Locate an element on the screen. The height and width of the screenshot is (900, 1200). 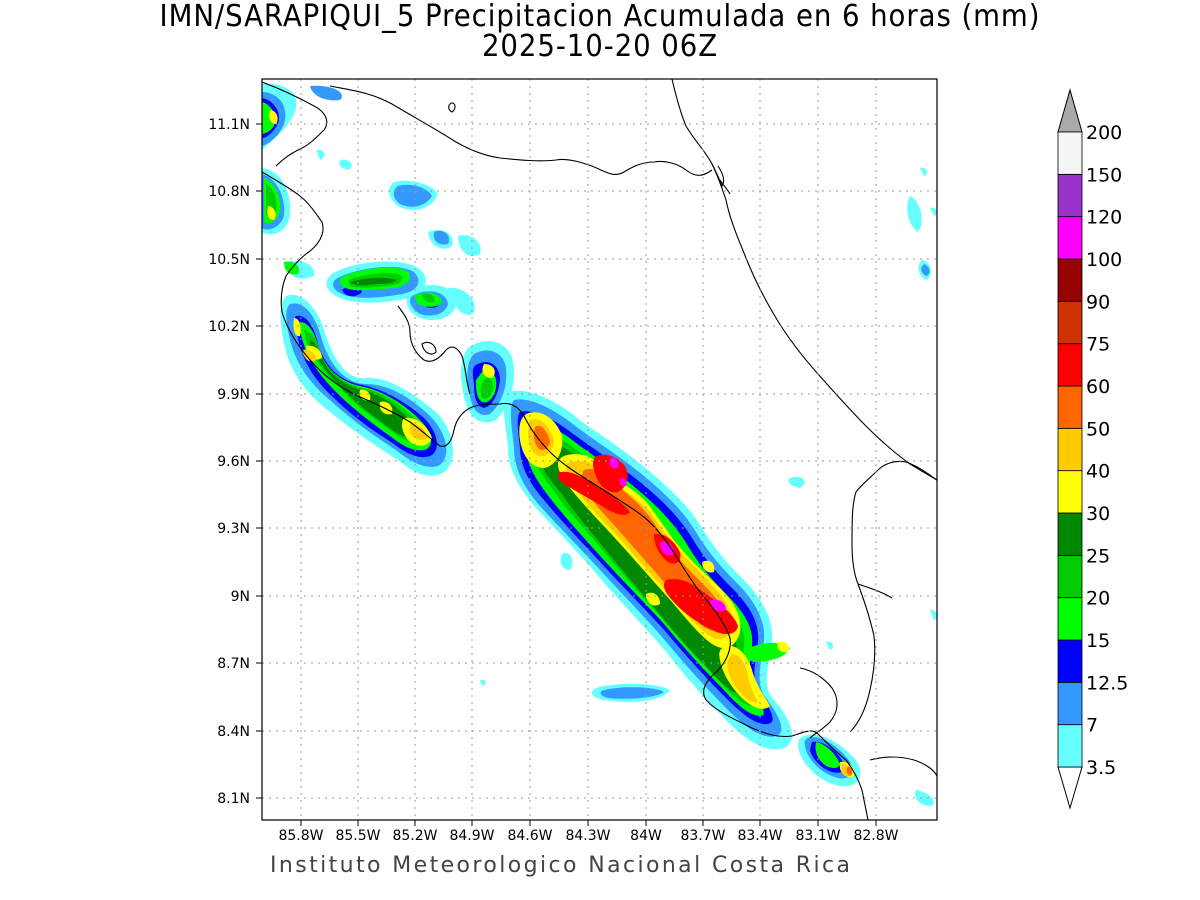
lat-tick-label: 8.7N is located at coordinates (233, 664).